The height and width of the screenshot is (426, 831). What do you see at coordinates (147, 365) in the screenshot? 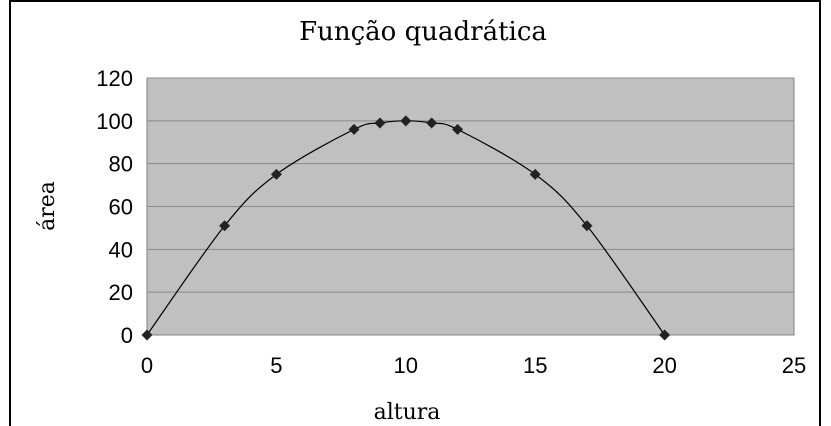
I see `x-tick-label-0: 0` at bounding box center [147, 365].